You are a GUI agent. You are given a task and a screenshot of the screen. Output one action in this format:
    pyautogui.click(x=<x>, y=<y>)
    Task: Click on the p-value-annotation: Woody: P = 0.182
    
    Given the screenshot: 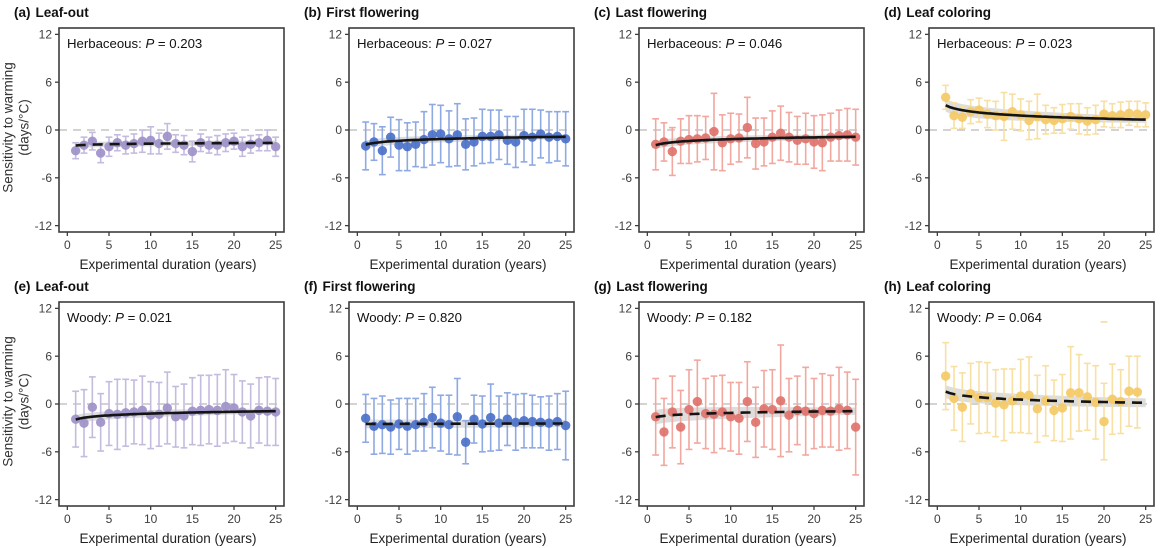 What is the action you would take?
    pyautogui.click(x=699, y=317)
    